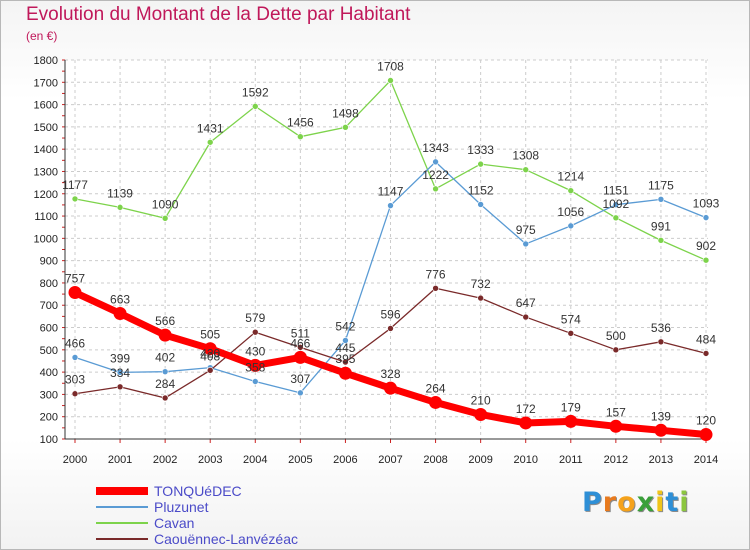 This screenshot has height=550, width=750. I want to click on y-tick-label: 100, so click(49, 440).